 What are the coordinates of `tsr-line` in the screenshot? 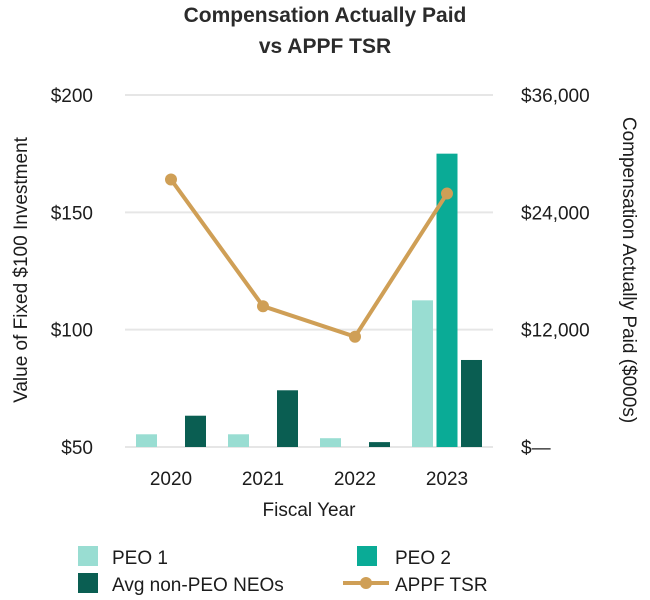 It's located at (309, 258).